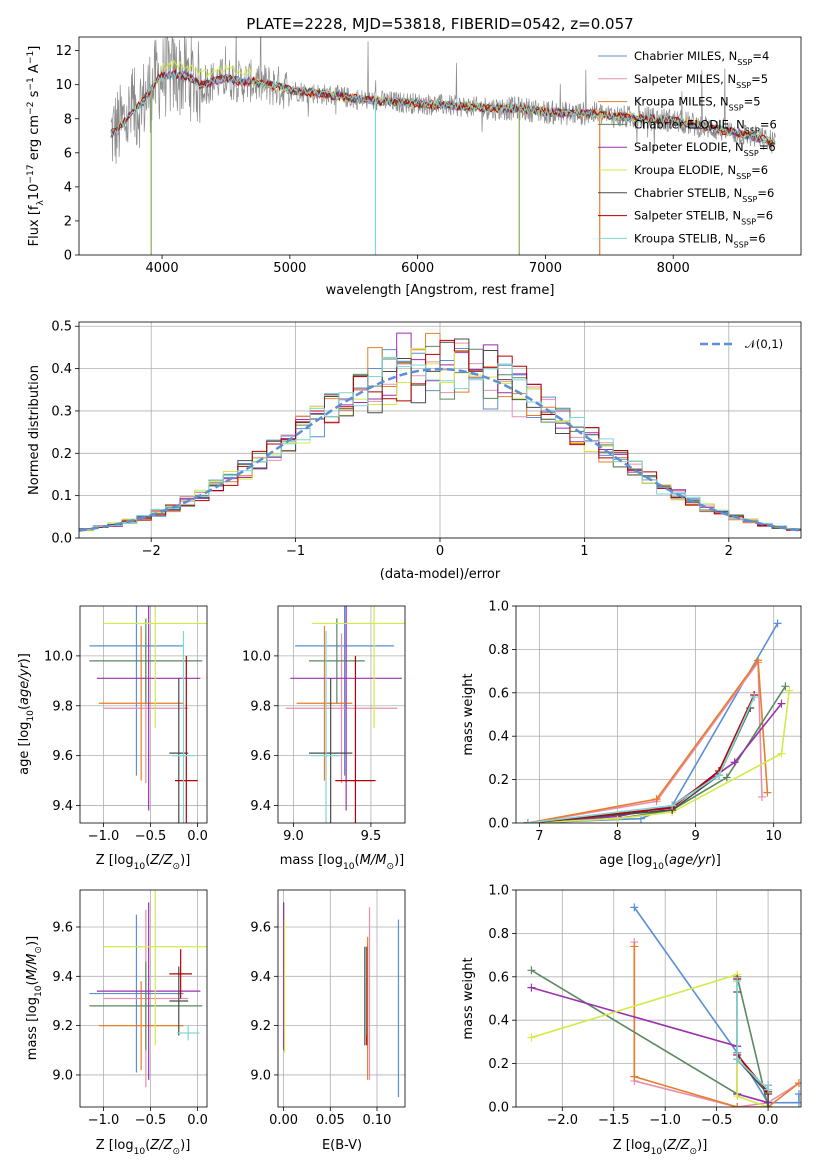  Describe the element at coordinates (701, 58) in the screenshot. I see `legend-entry: Chabrier MILES, NSSP=4` at that location.